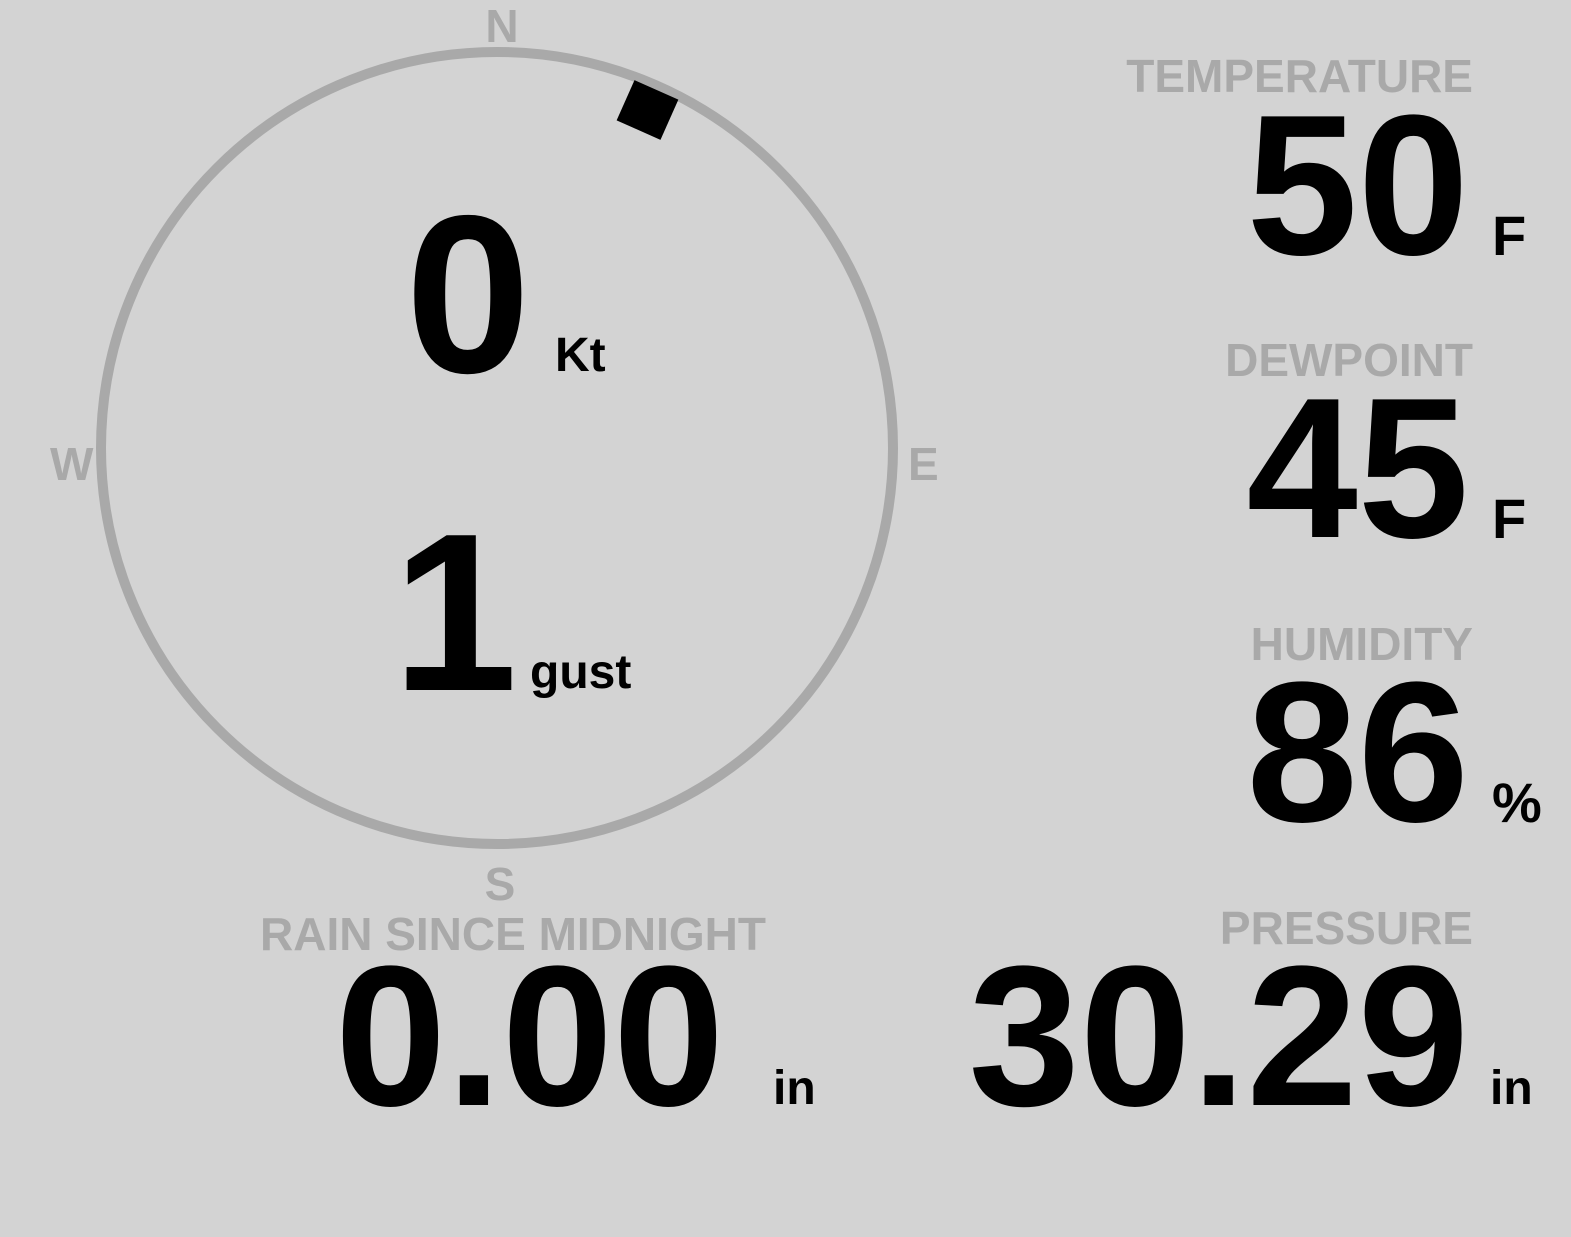  Describe the element at coordinates (1509, 518) in the screenshot. I see `dewpoint-unit: F` at that location.